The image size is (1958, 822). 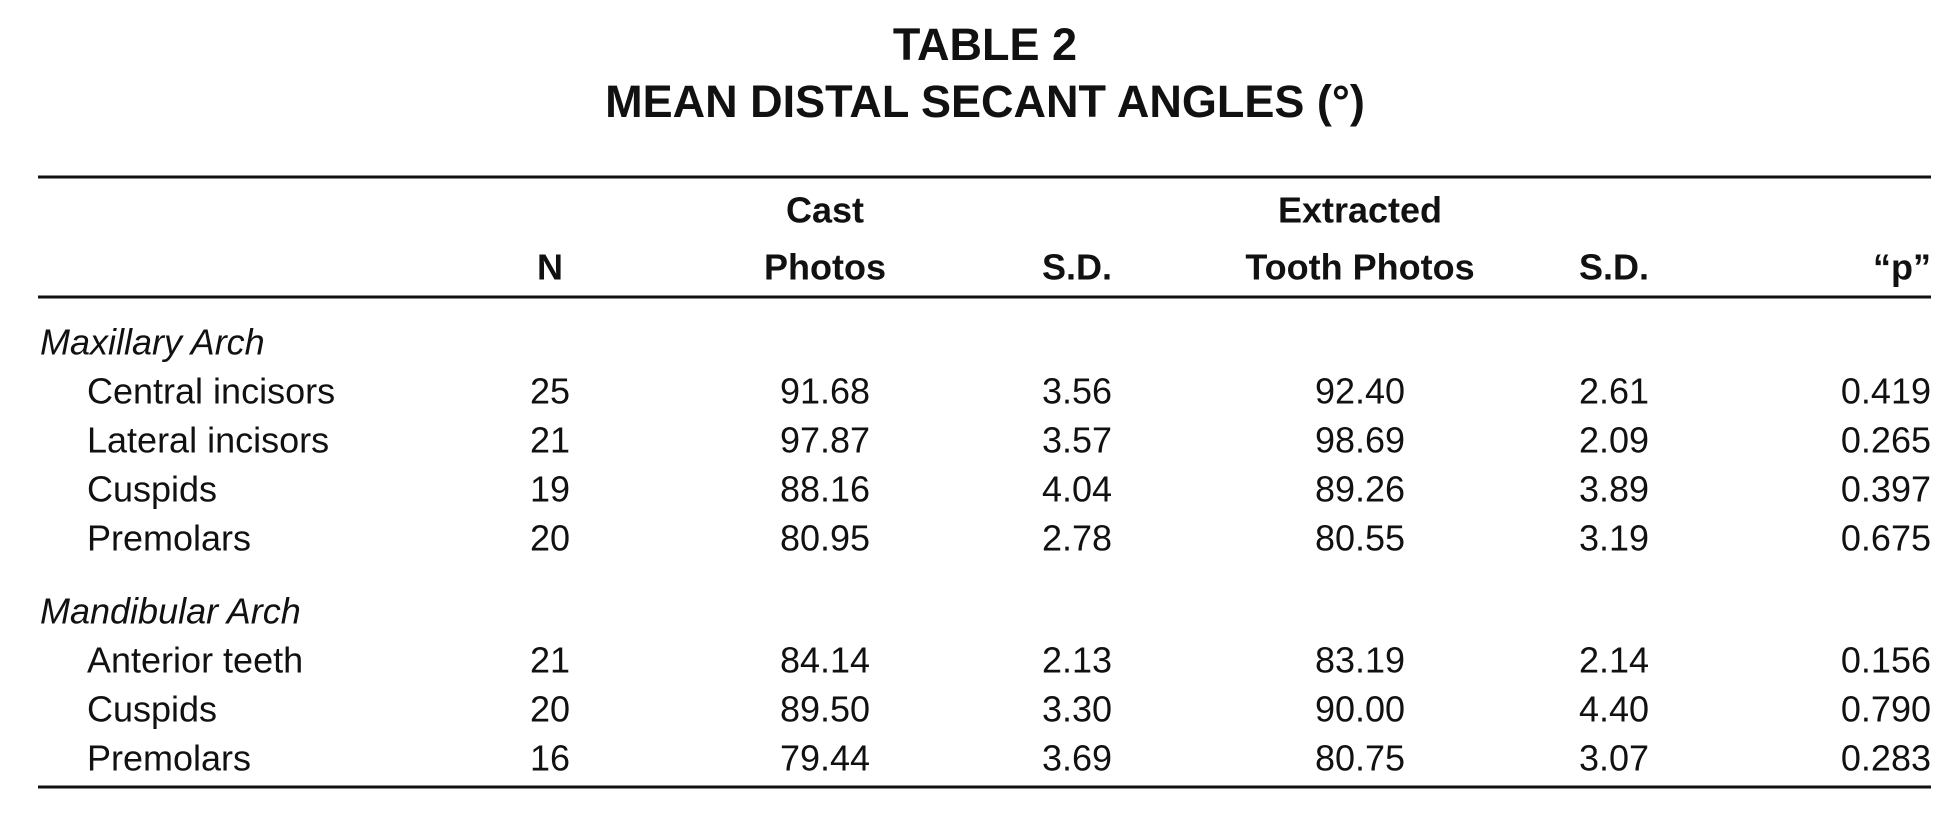 I want to click on cell: 79.44, so click(x=825, y=758).